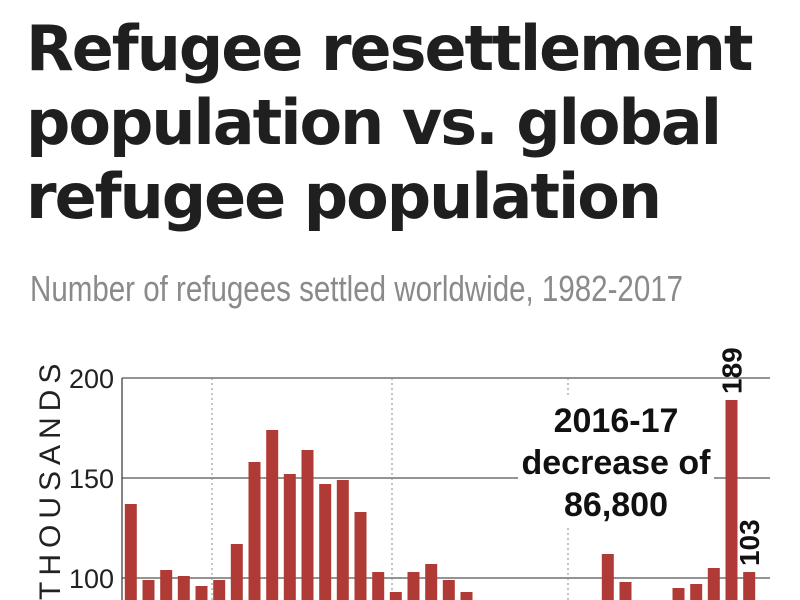 The image size is (800, 600). Describe the element at coordinates (289, 537) in the screenshot. I see `bar-1991` at that location.